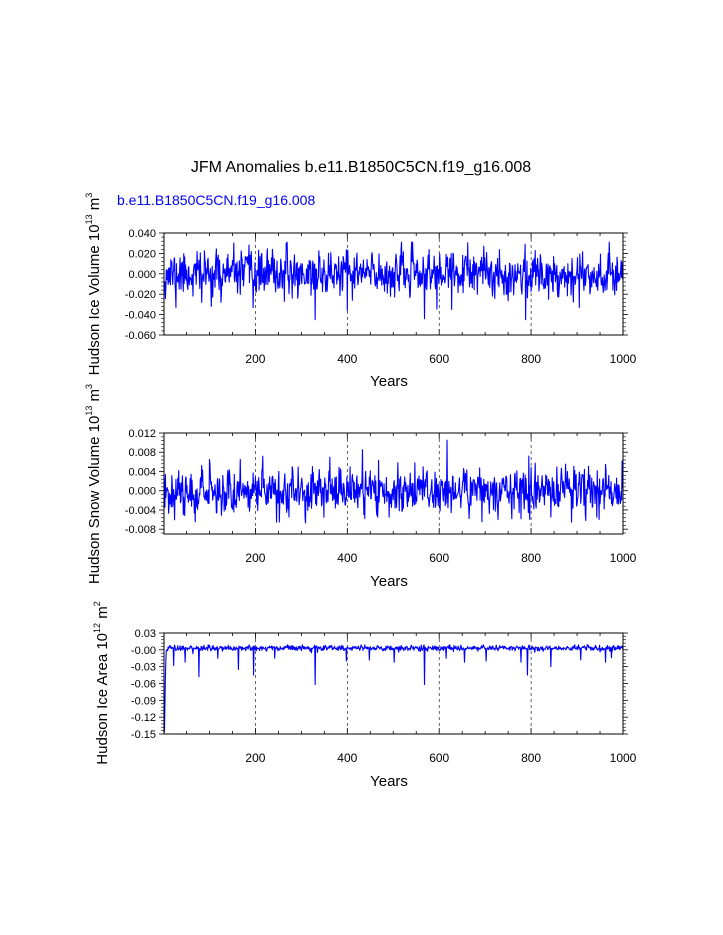 This screenshot has width=723, height=935. Describe the element at coordinates (143, 685) in the screenshot. I see `ice-area-ytick-label: -0.06` at that location.